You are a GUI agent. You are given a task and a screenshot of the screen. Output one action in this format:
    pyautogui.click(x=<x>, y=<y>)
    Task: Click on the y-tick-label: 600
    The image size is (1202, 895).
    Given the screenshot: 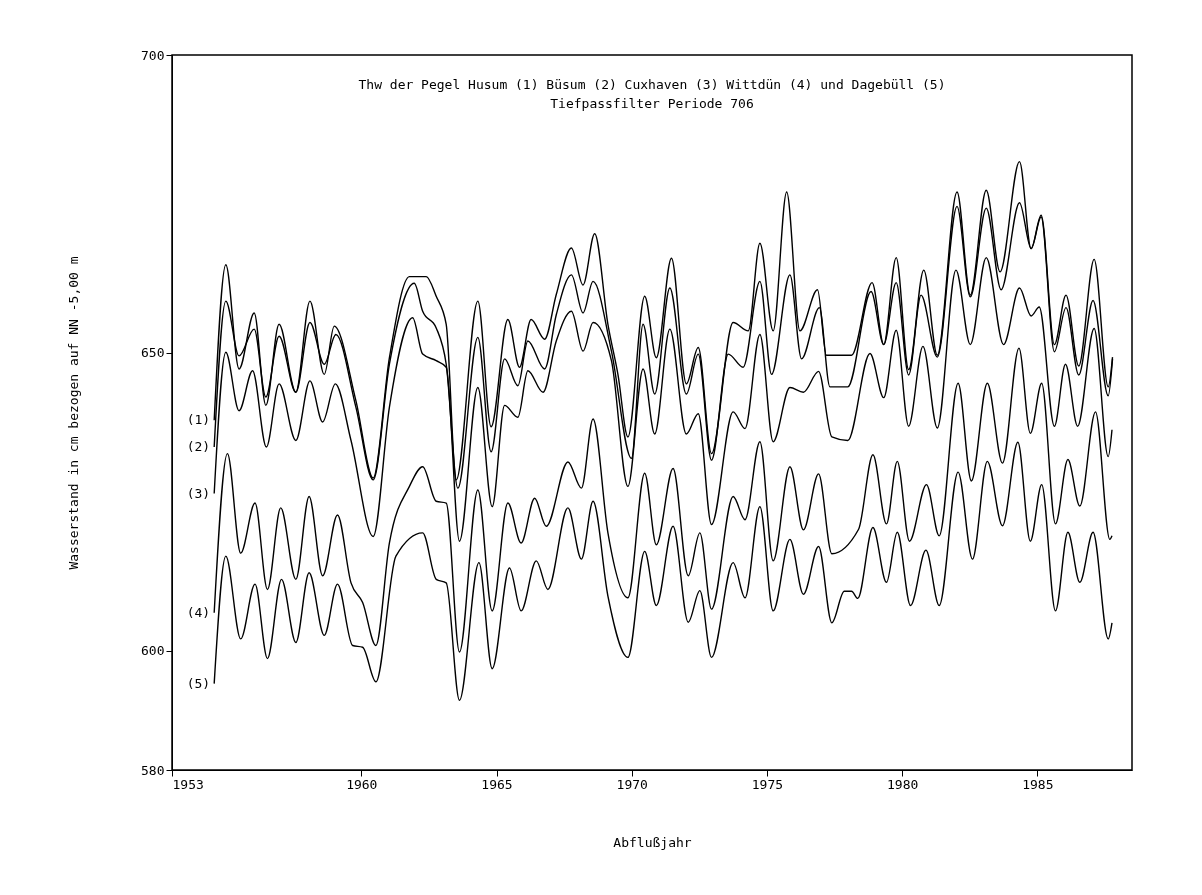 What is the action you would take?
    pyautogui.click(x=153, y=651)
    